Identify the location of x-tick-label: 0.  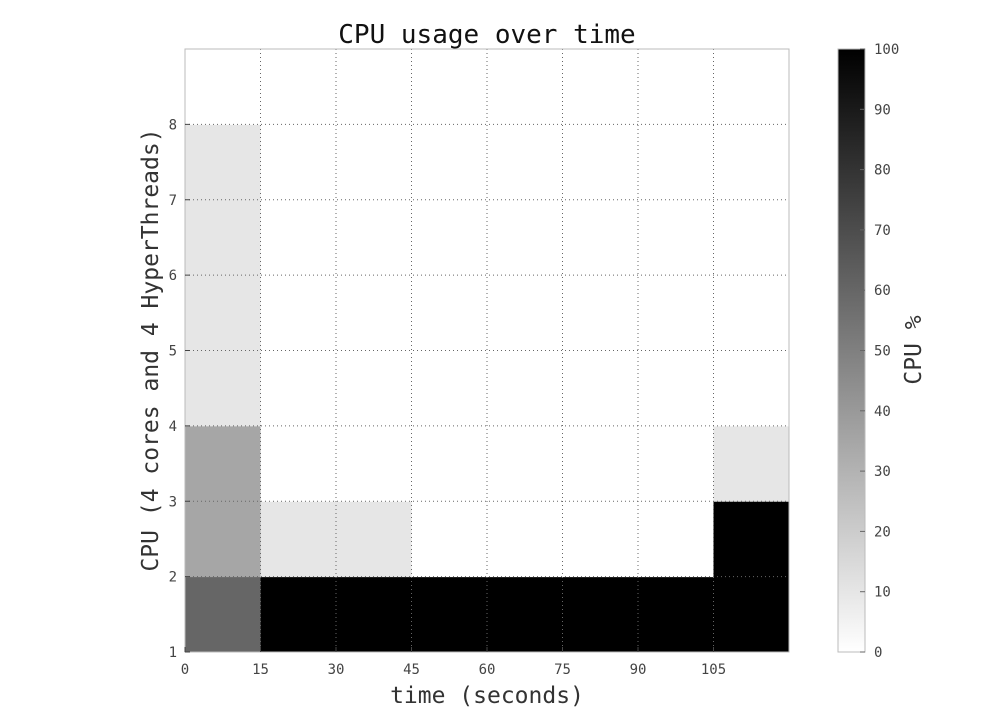
(185, 670).